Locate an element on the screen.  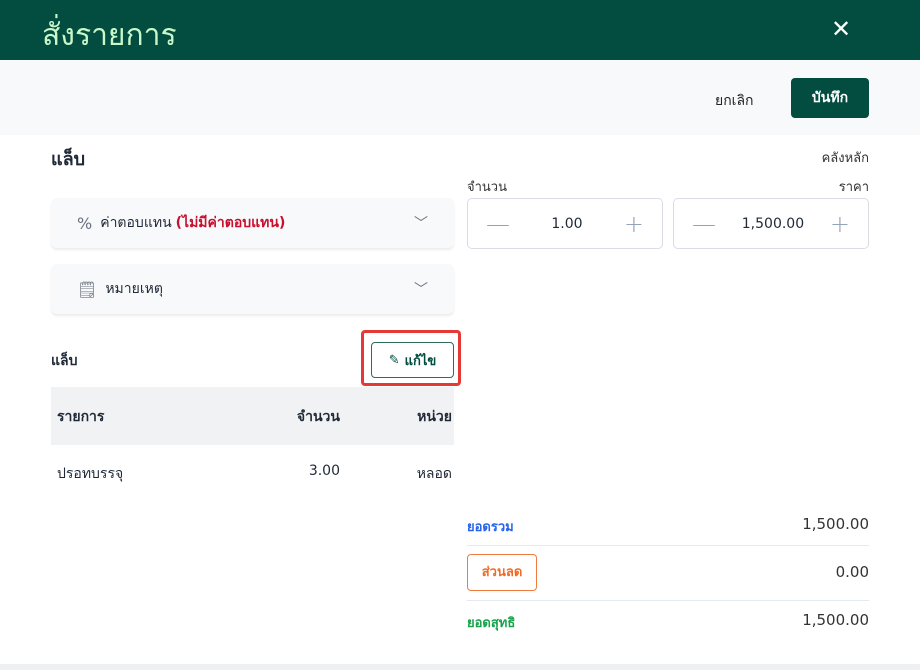
quantity-label: จำนวน is located at coordinates (487, 187).